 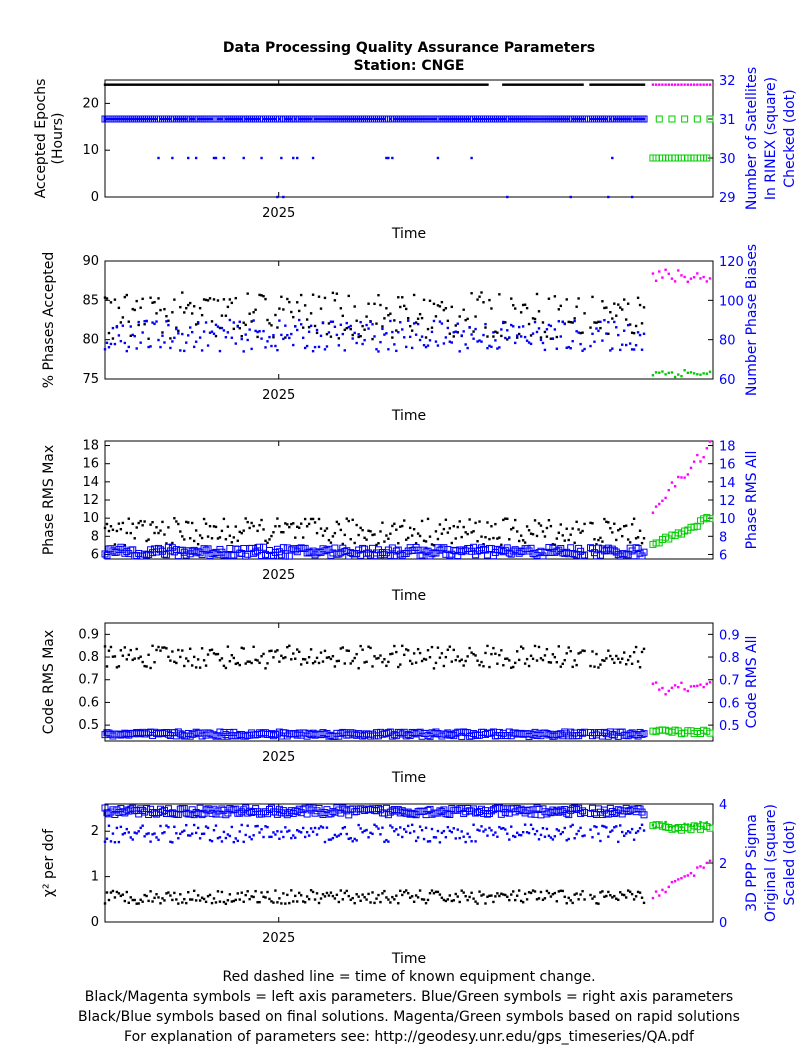 I want to click on y-axis-label-right: Checked (dot), so click(x=790, y=138).